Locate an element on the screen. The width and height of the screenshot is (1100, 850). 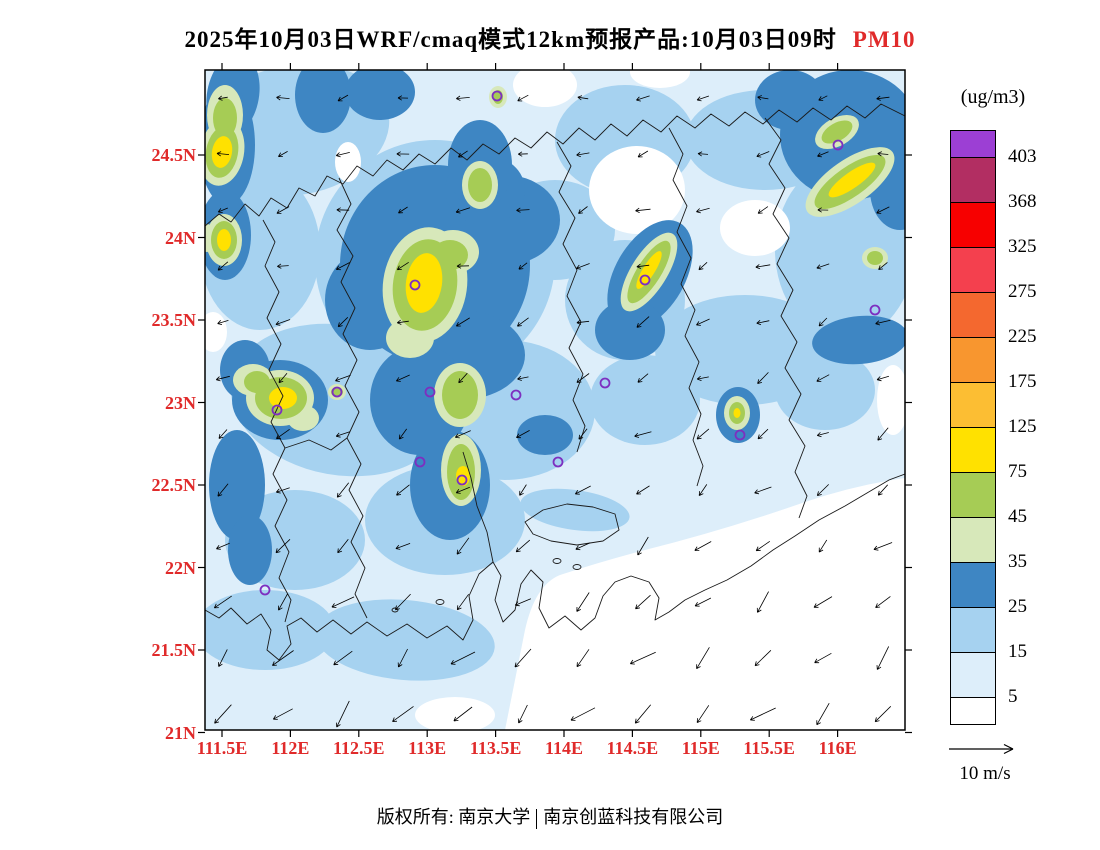
island is located at coordinates (557, 561).